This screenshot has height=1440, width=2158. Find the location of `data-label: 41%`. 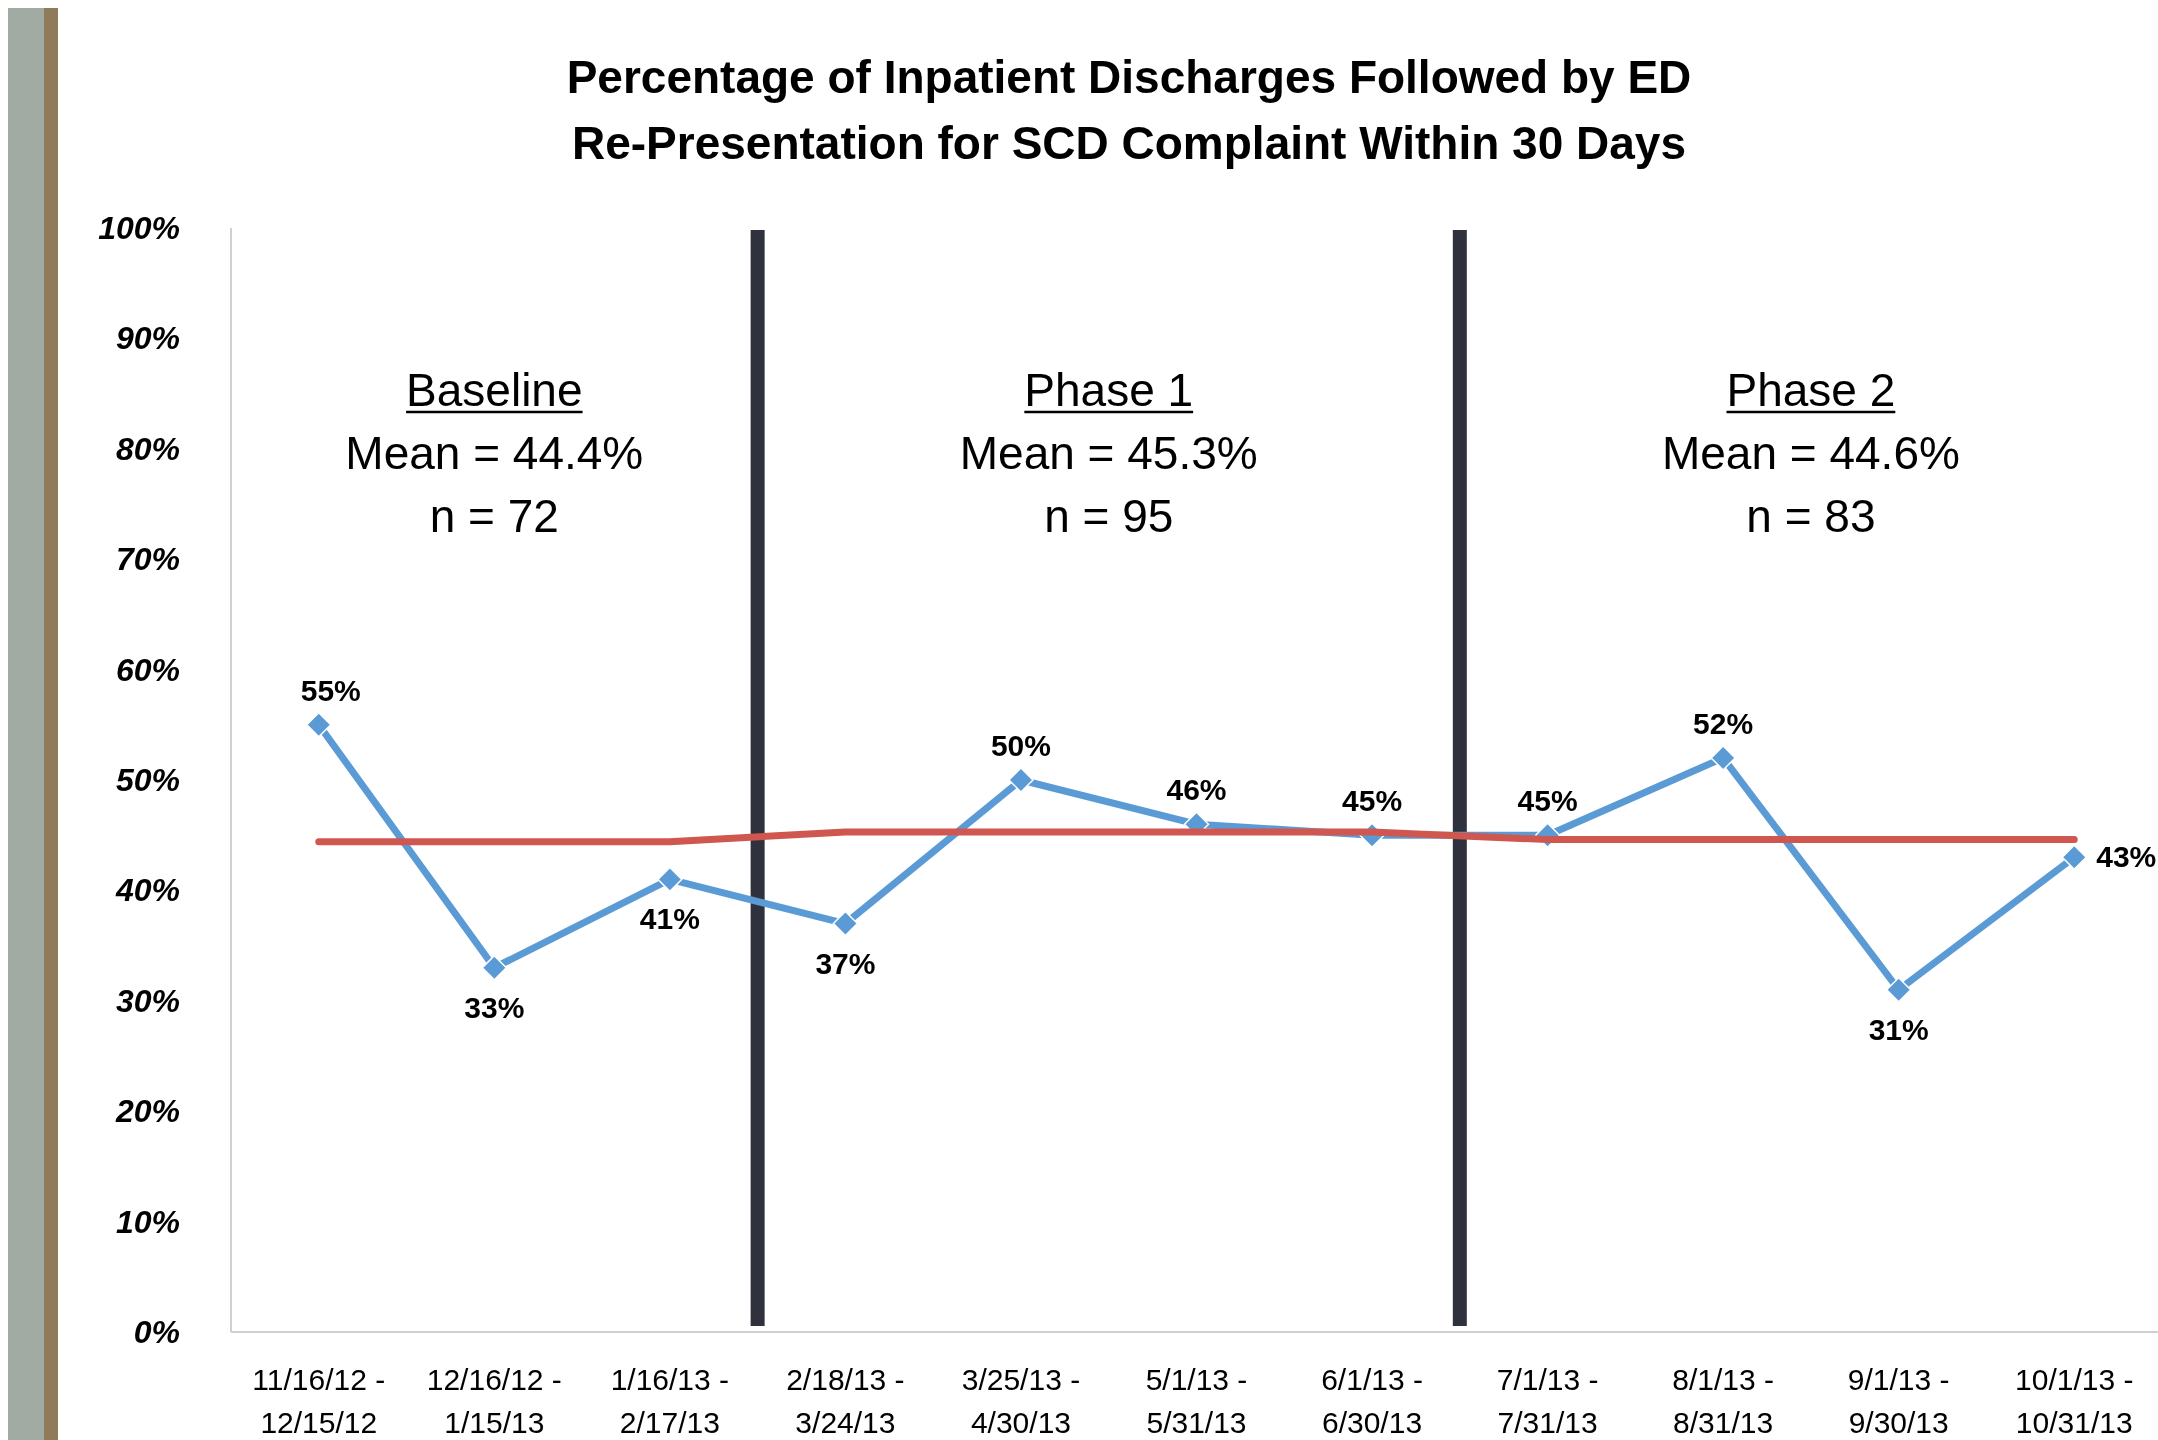

data-label: 41% is located at coordinates (669, 919).